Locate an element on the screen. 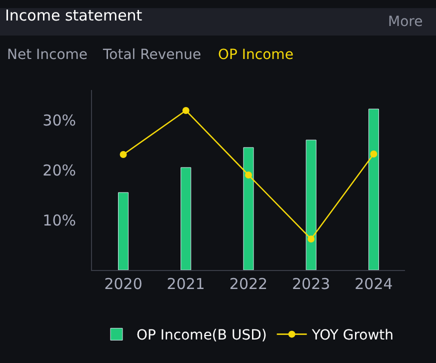  y-tick-label: 10% is located at coordinates (59, 220).